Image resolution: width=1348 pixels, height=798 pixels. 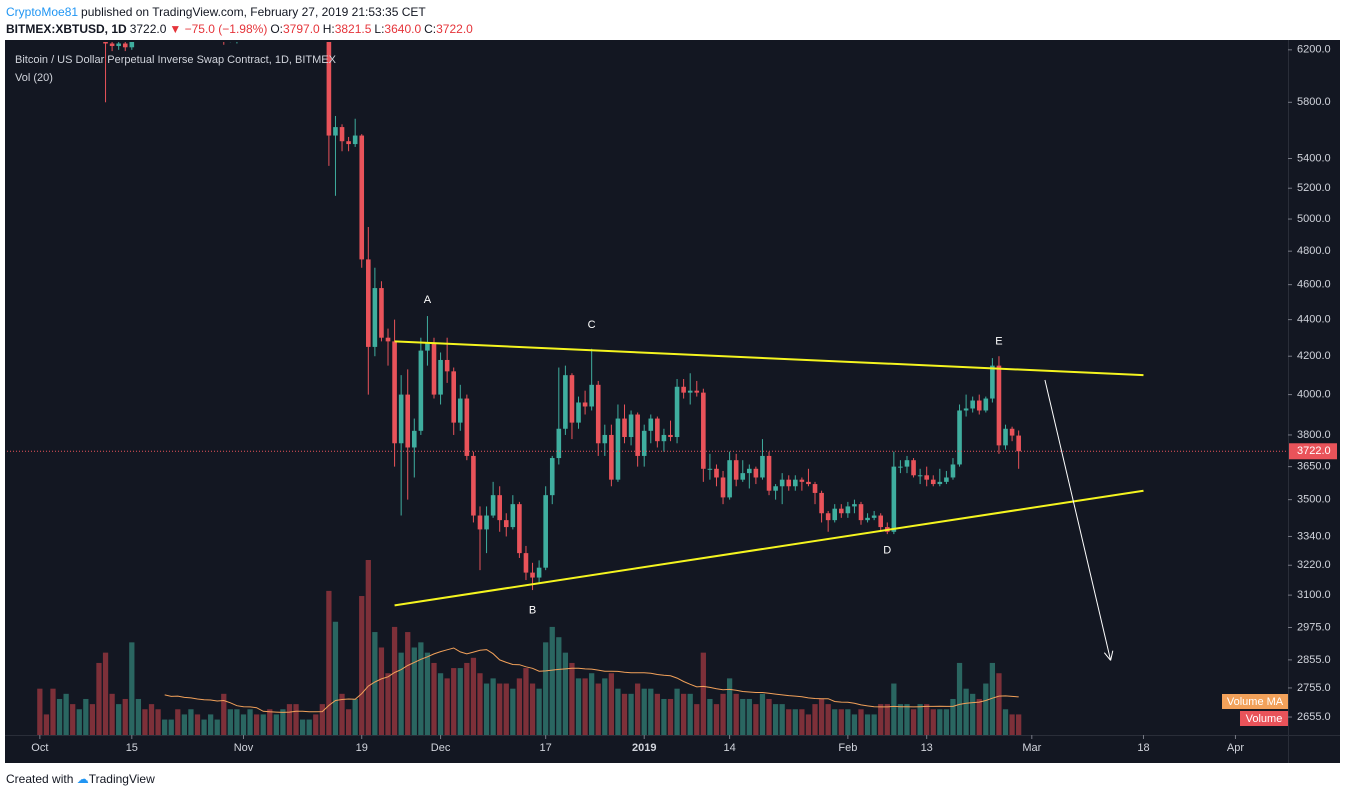 What do you see at coordinates (1314, 565) in the screenshot?
I see `y-tick-label: 3220.0` at bounding box center [1314, 565].